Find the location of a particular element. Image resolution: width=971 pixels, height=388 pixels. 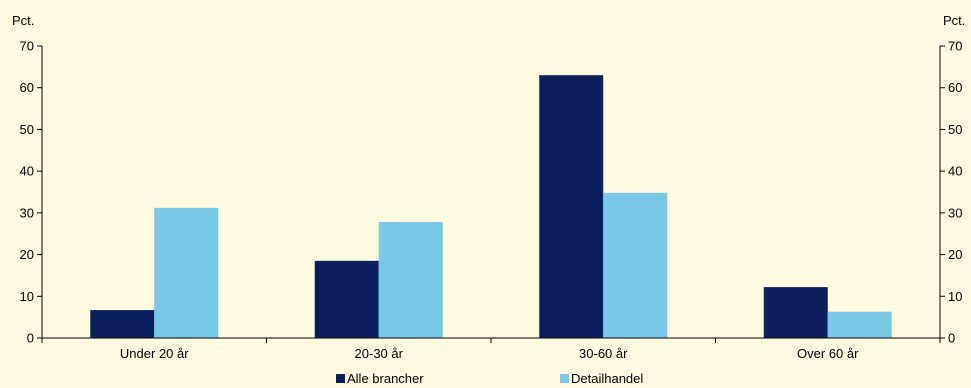

y-axis-label-right: Pct. is located at coordinates (954, 20).